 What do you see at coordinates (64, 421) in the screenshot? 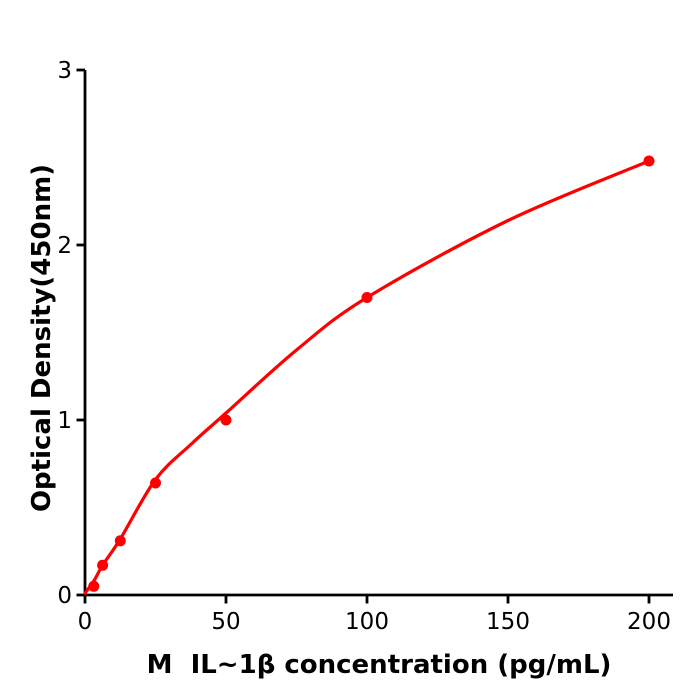
I see `y-tick-label: 1` at bounding box center [64, 421].